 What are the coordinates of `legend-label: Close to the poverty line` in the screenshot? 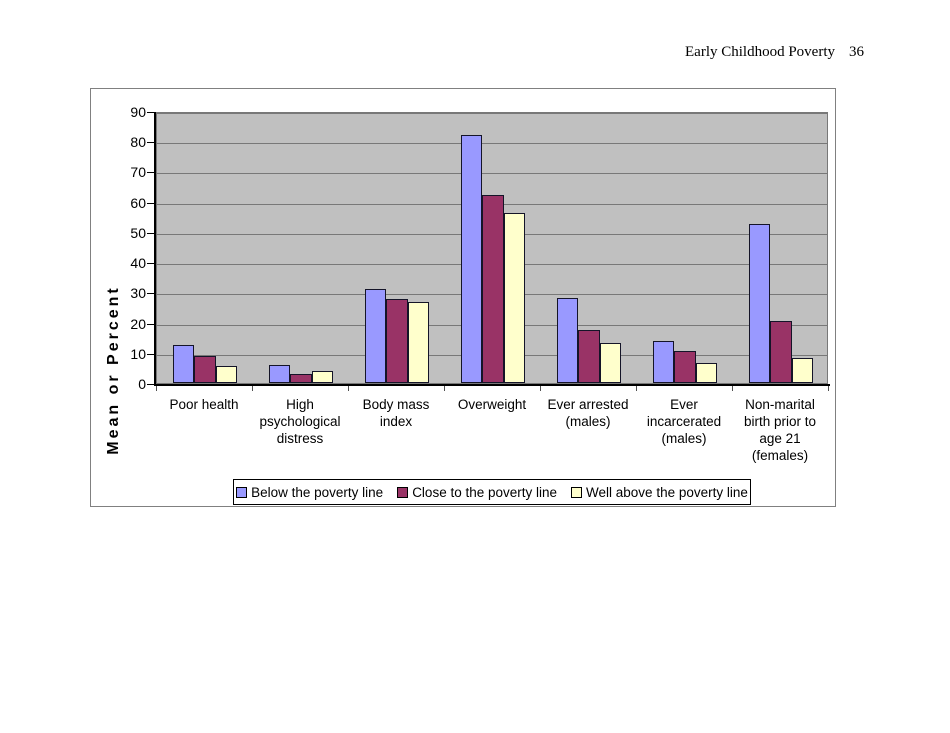 It's located at (485, 492).